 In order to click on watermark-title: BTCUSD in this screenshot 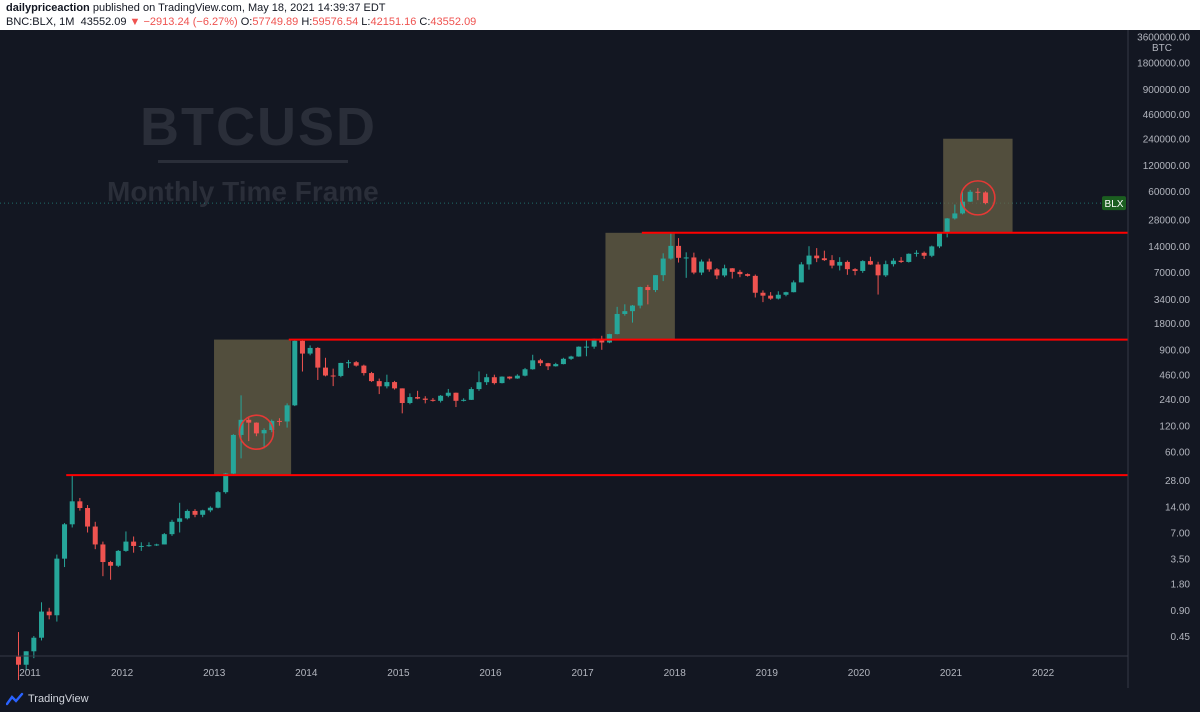, I will do `click(258, 127)`.